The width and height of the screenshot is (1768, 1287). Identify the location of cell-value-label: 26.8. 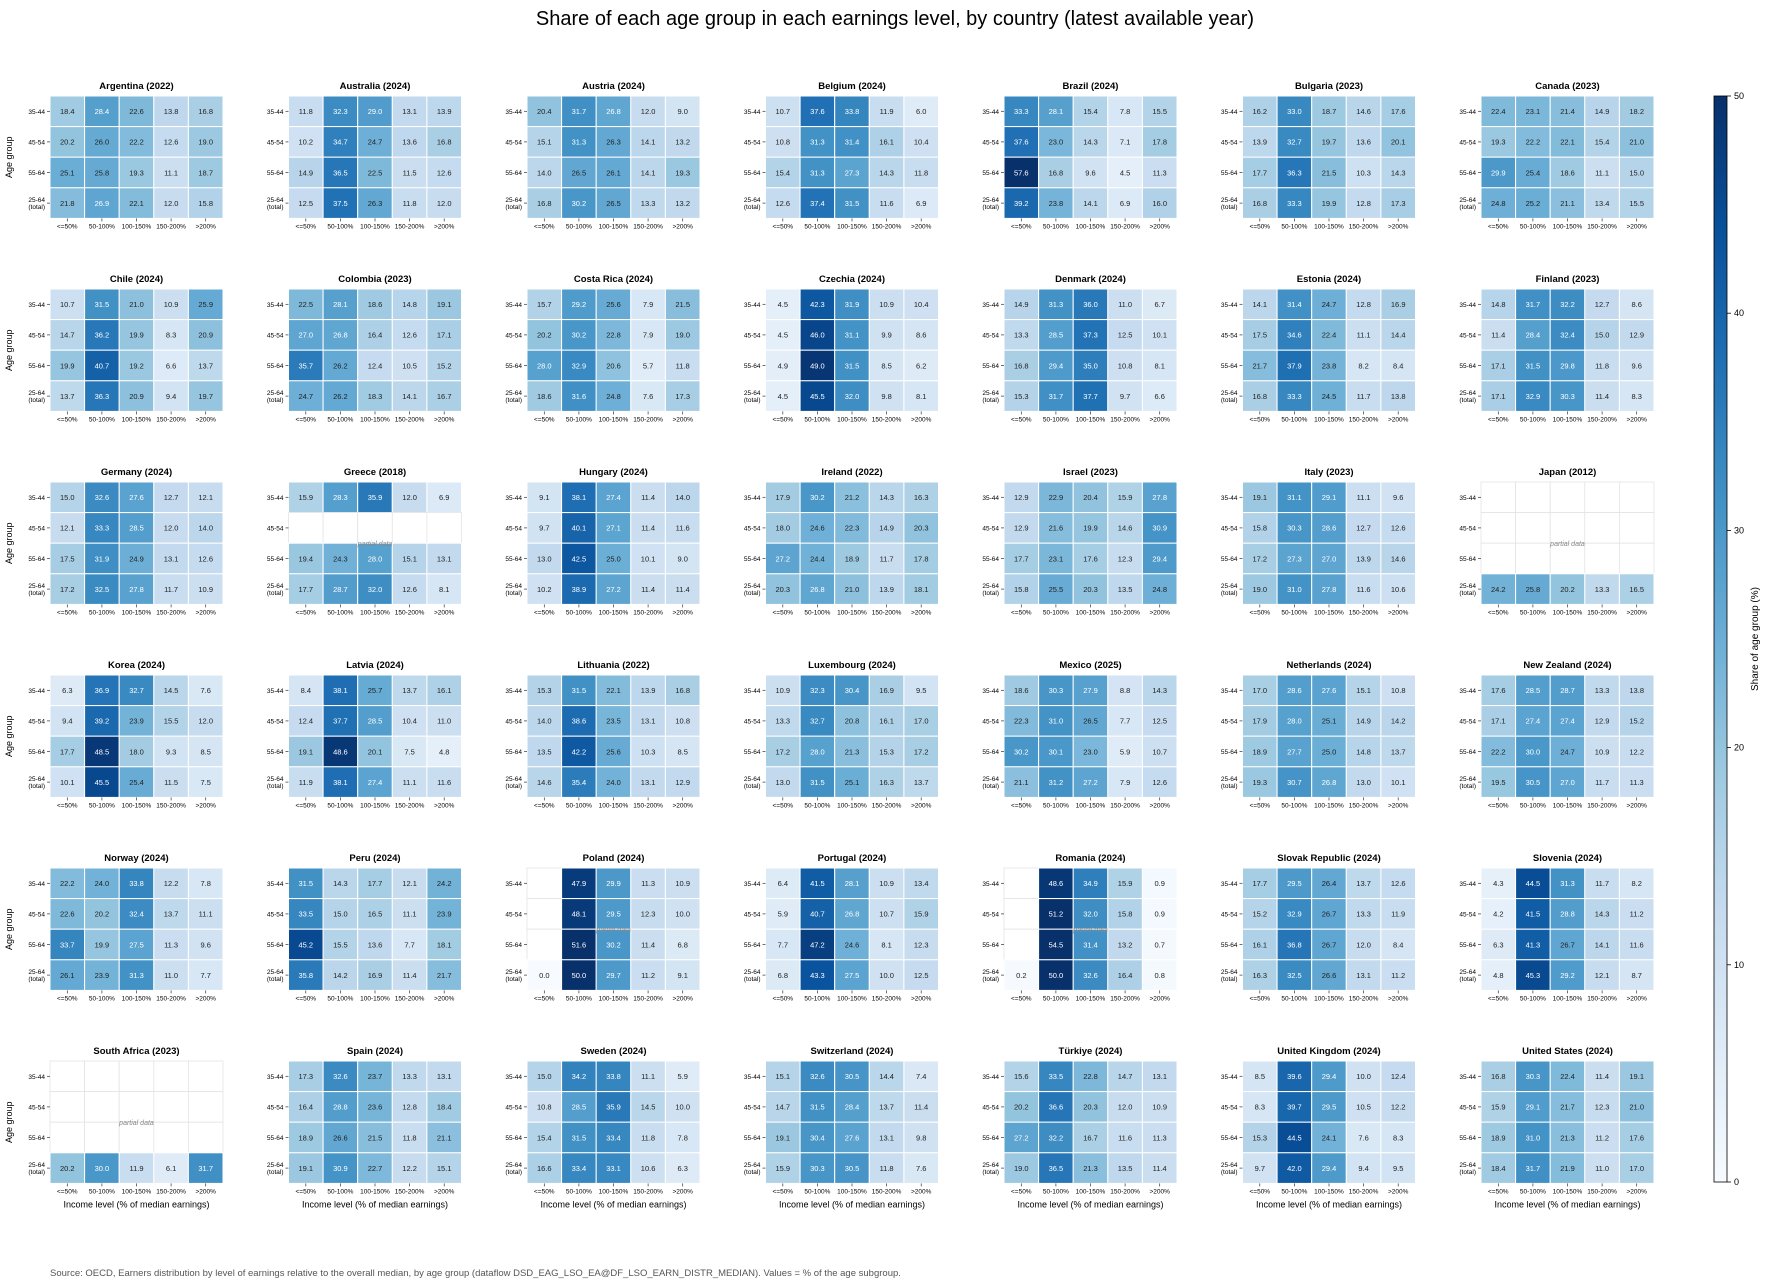
(340, 335).